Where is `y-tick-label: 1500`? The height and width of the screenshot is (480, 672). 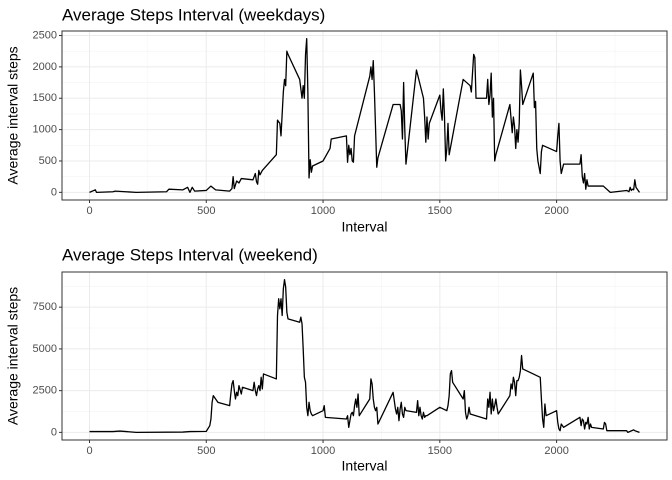 y-tick-label: 1500 is located at coordinates (45, 98).